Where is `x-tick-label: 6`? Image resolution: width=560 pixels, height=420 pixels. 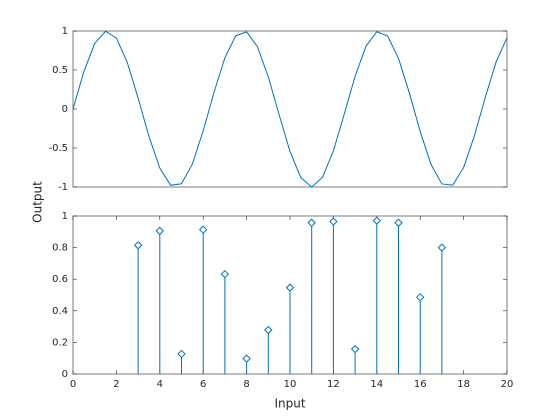 x-tick-label: 6 is located at coordinates (203, 384).